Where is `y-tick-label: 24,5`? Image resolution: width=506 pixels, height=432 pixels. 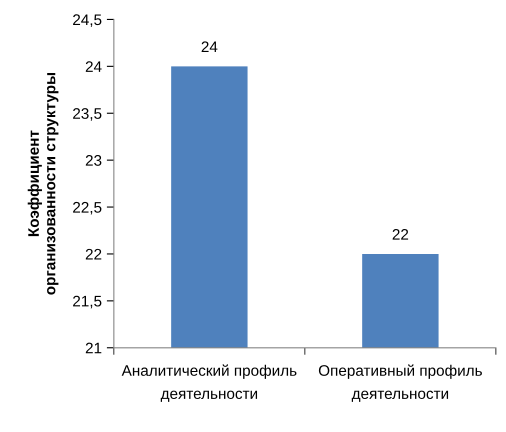
y-tick-label: 24,5 is located at coordinates (87, 20).